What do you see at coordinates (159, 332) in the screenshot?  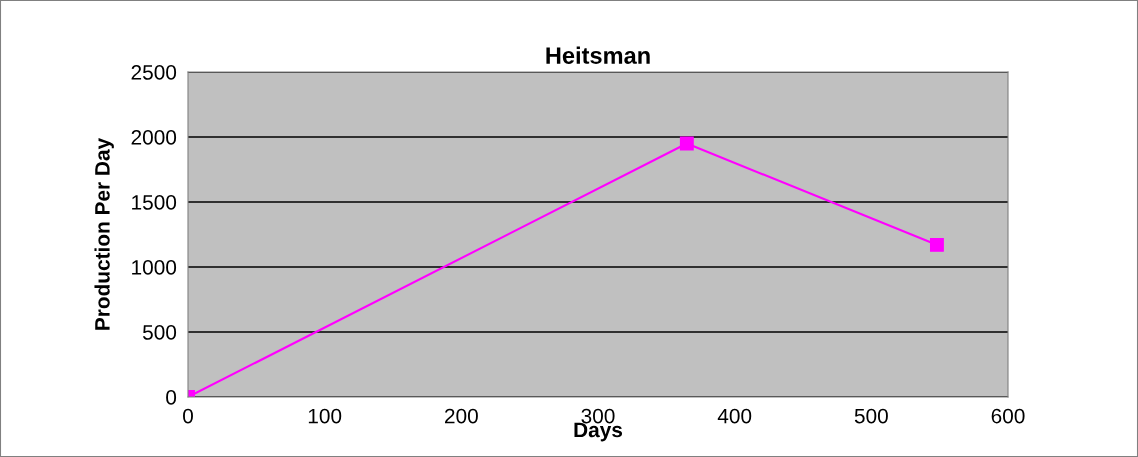 I see `y-tick-label: 500` at bounding box center [159, 332].